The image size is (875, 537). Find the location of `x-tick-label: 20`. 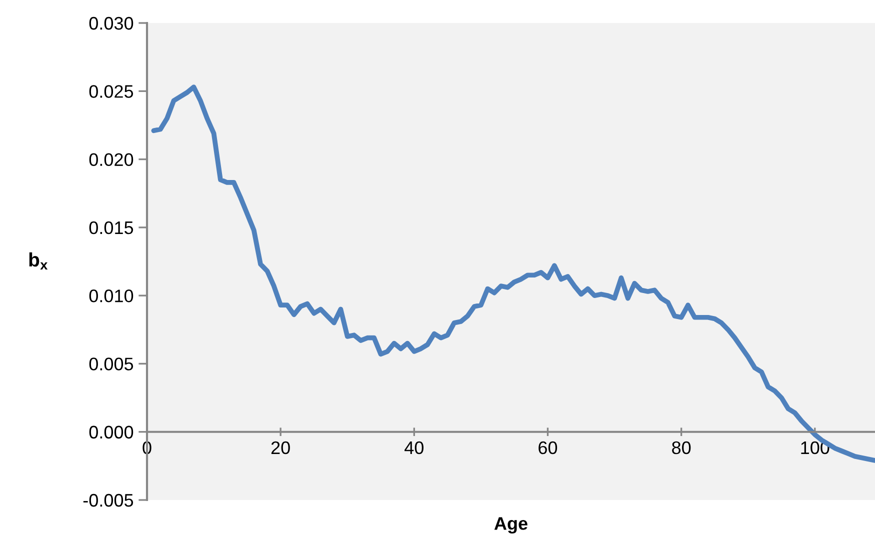

x-tick-label: 20 is located at coordinates (280, 447).